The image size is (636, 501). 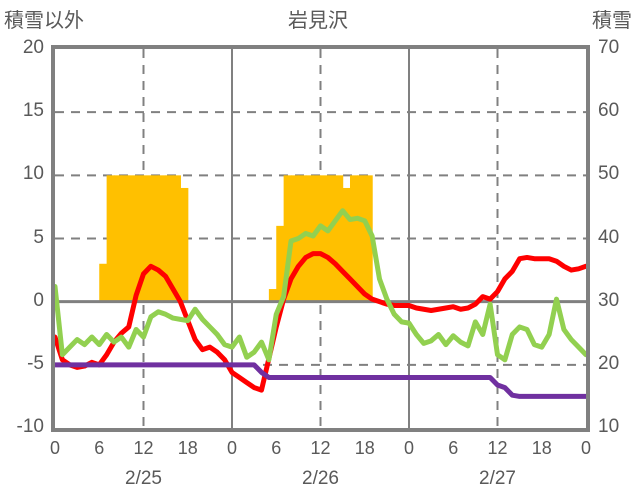 What do you see at coordinates (44, 21) in the screenshot?
I see `left-axis-title: 積雪以外` at bounding box center [44, 21].